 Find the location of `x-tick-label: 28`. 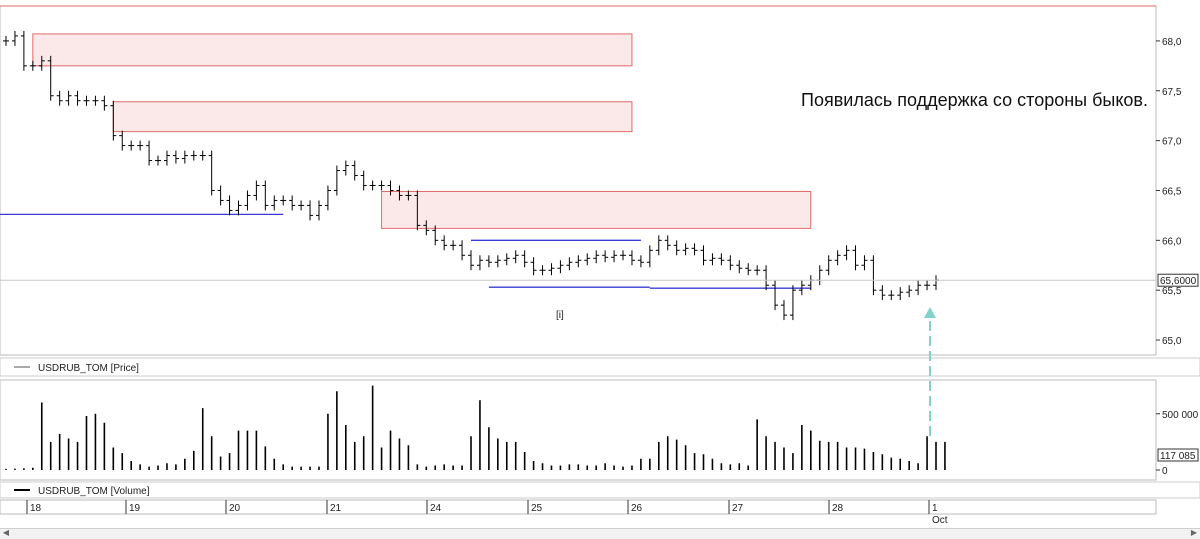

x-tick-label: 28 is located at coordinates (838, 508).